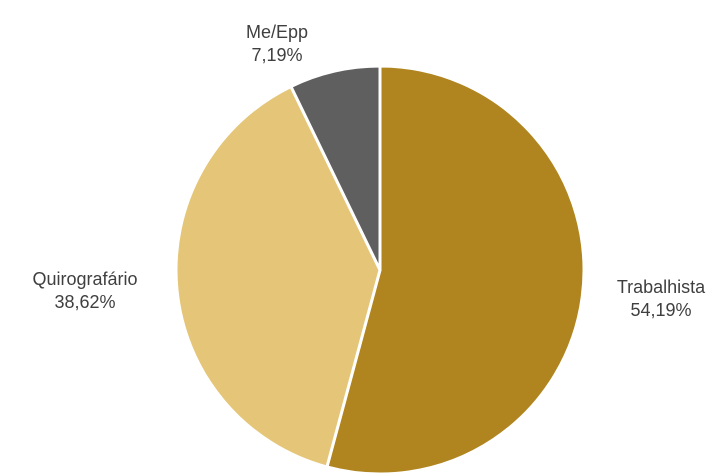 The width and height of the screenshot is (726, 473). What do you see at coordinates (335, 168) in the screenshot?
I see `pie-slice-me-epp` at bounding box center [335, 168].